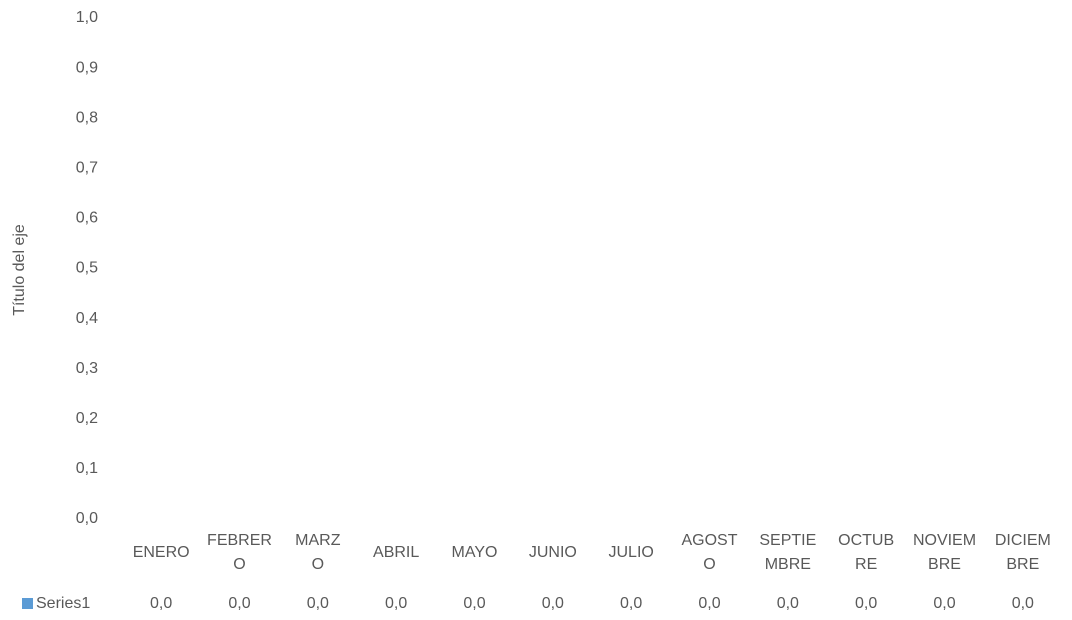  Describe the element at coordinates (63, 603) in the screenshot. I see `legend-label: Series1` at that location.